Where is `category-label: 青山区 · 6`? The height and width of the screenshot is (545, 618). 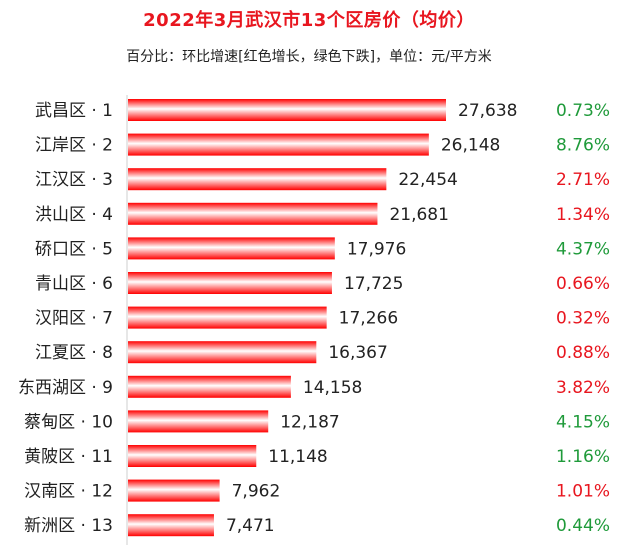 category-label: 青山区 · 6 is located at coordinates (74, 284).